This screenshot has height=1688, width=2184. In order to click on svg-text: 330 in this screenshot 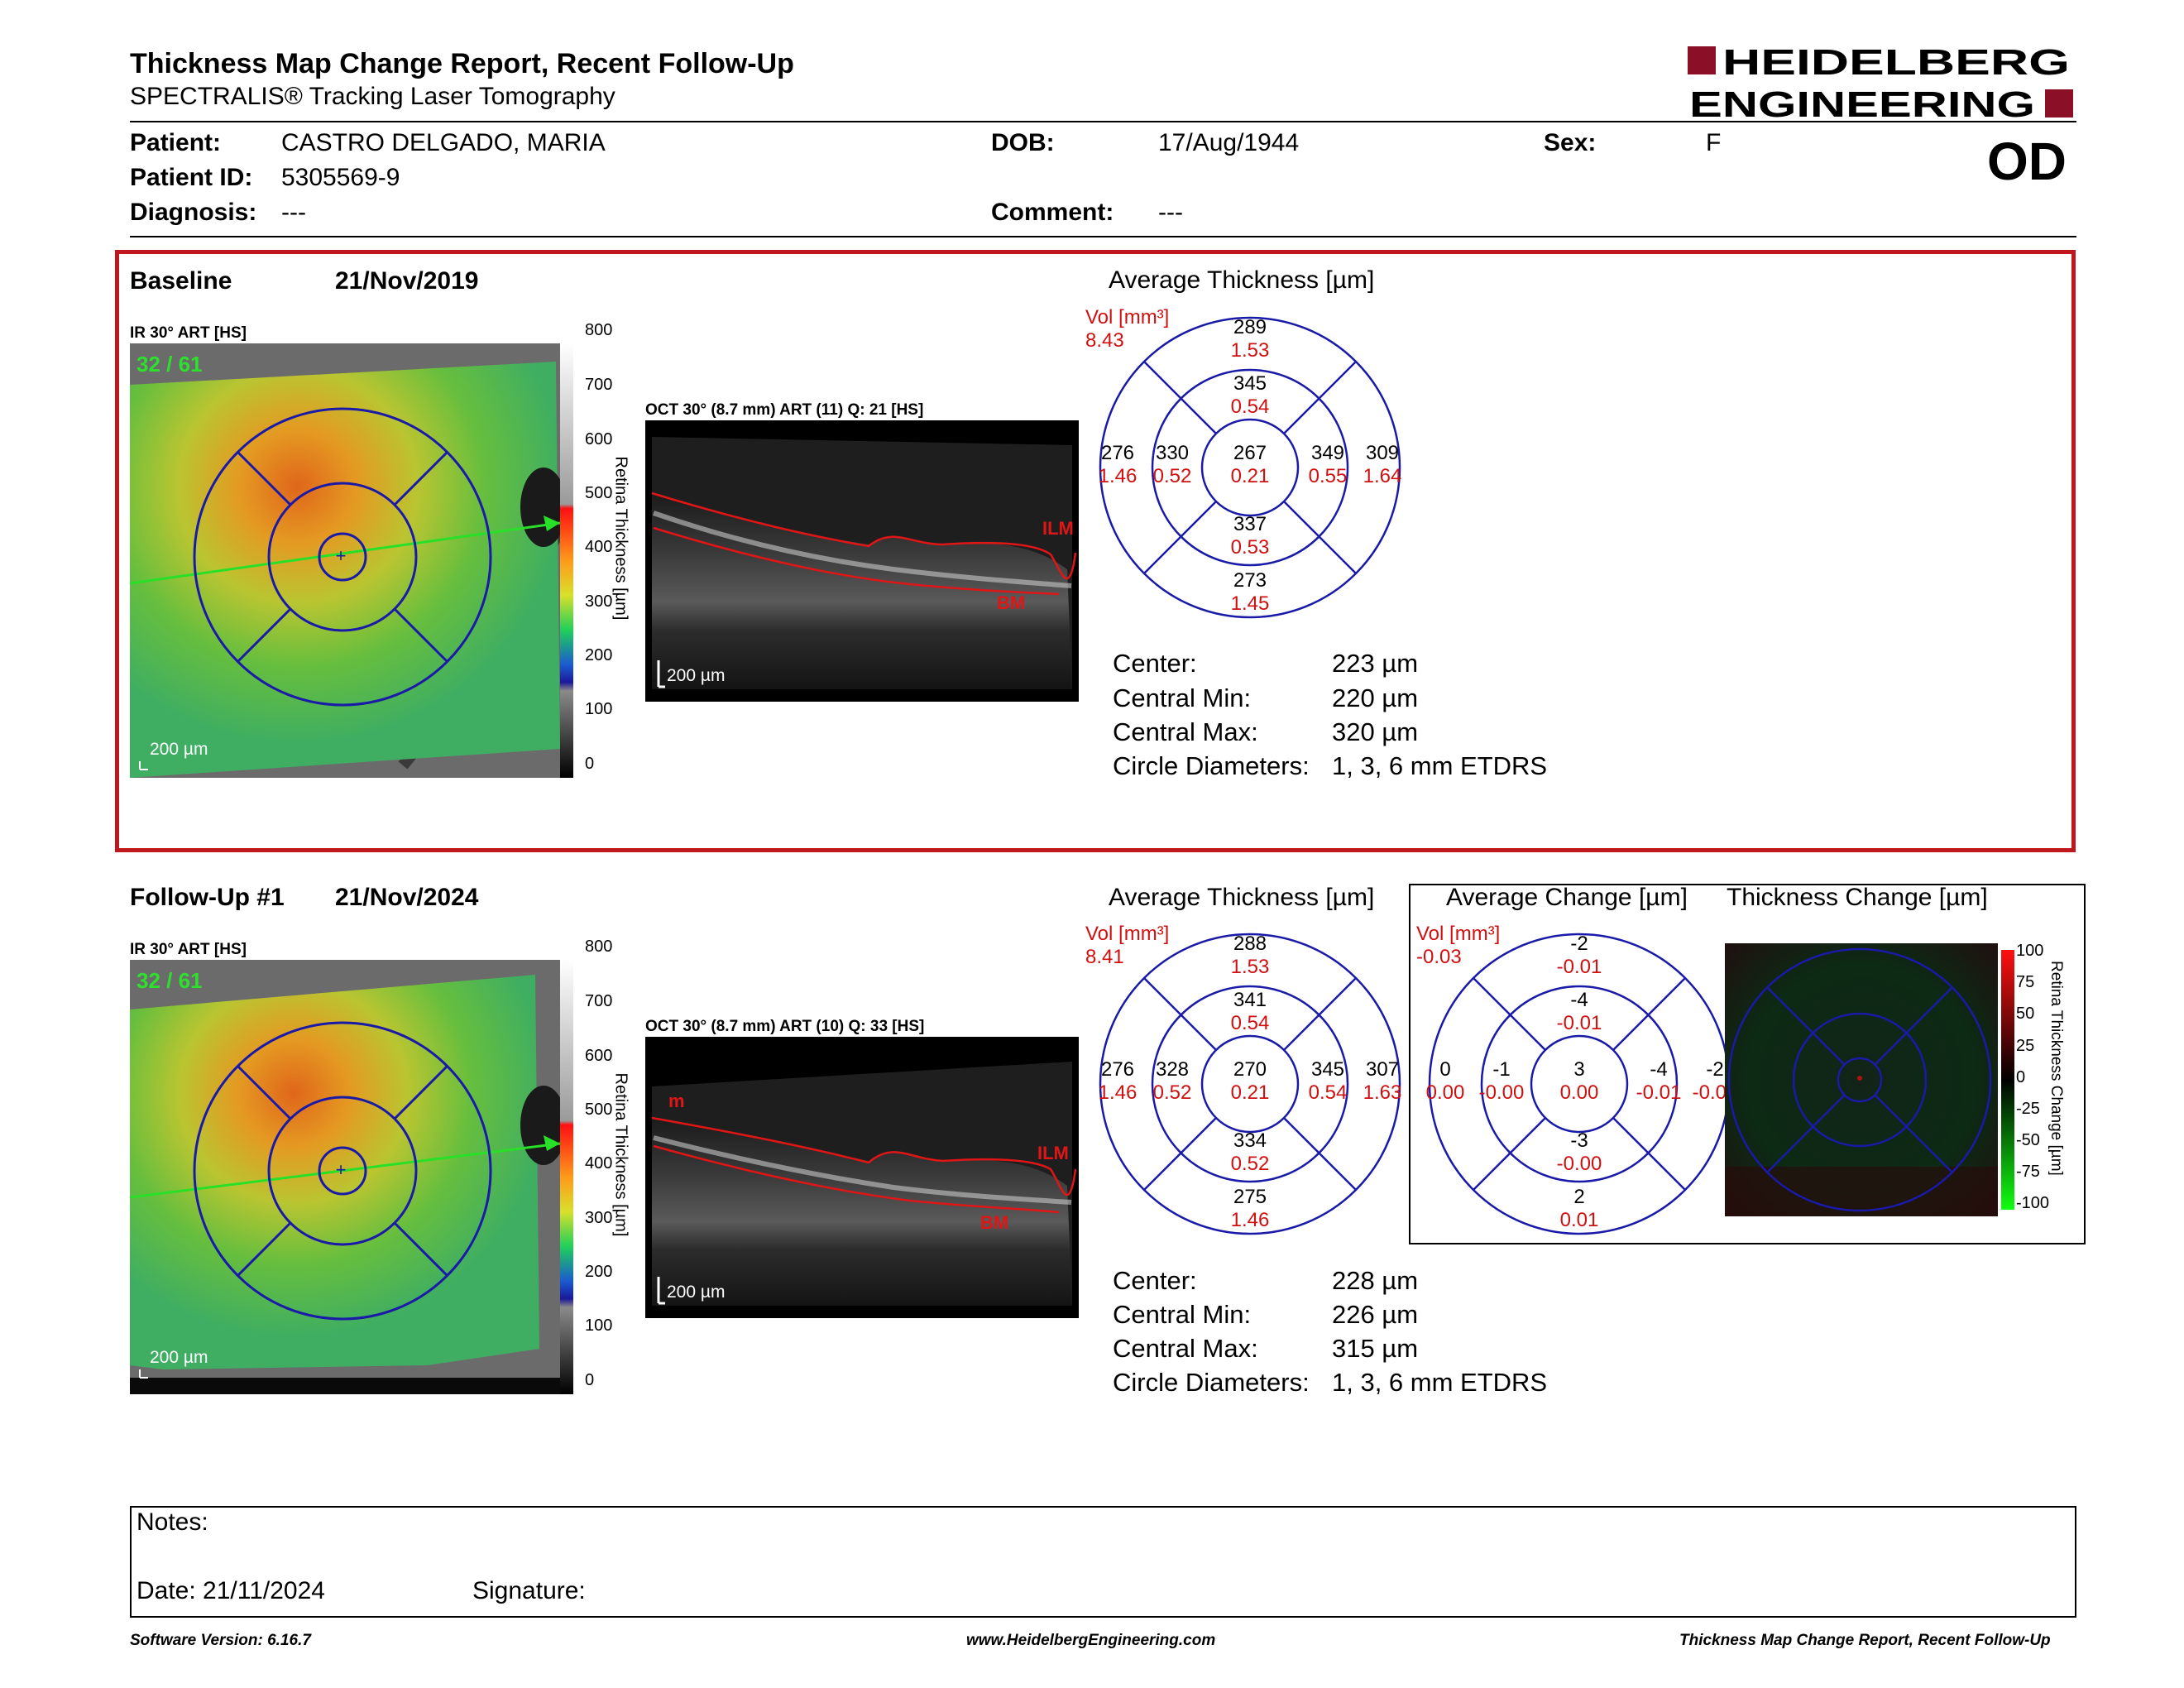, I will do `click(1172, 453)`.